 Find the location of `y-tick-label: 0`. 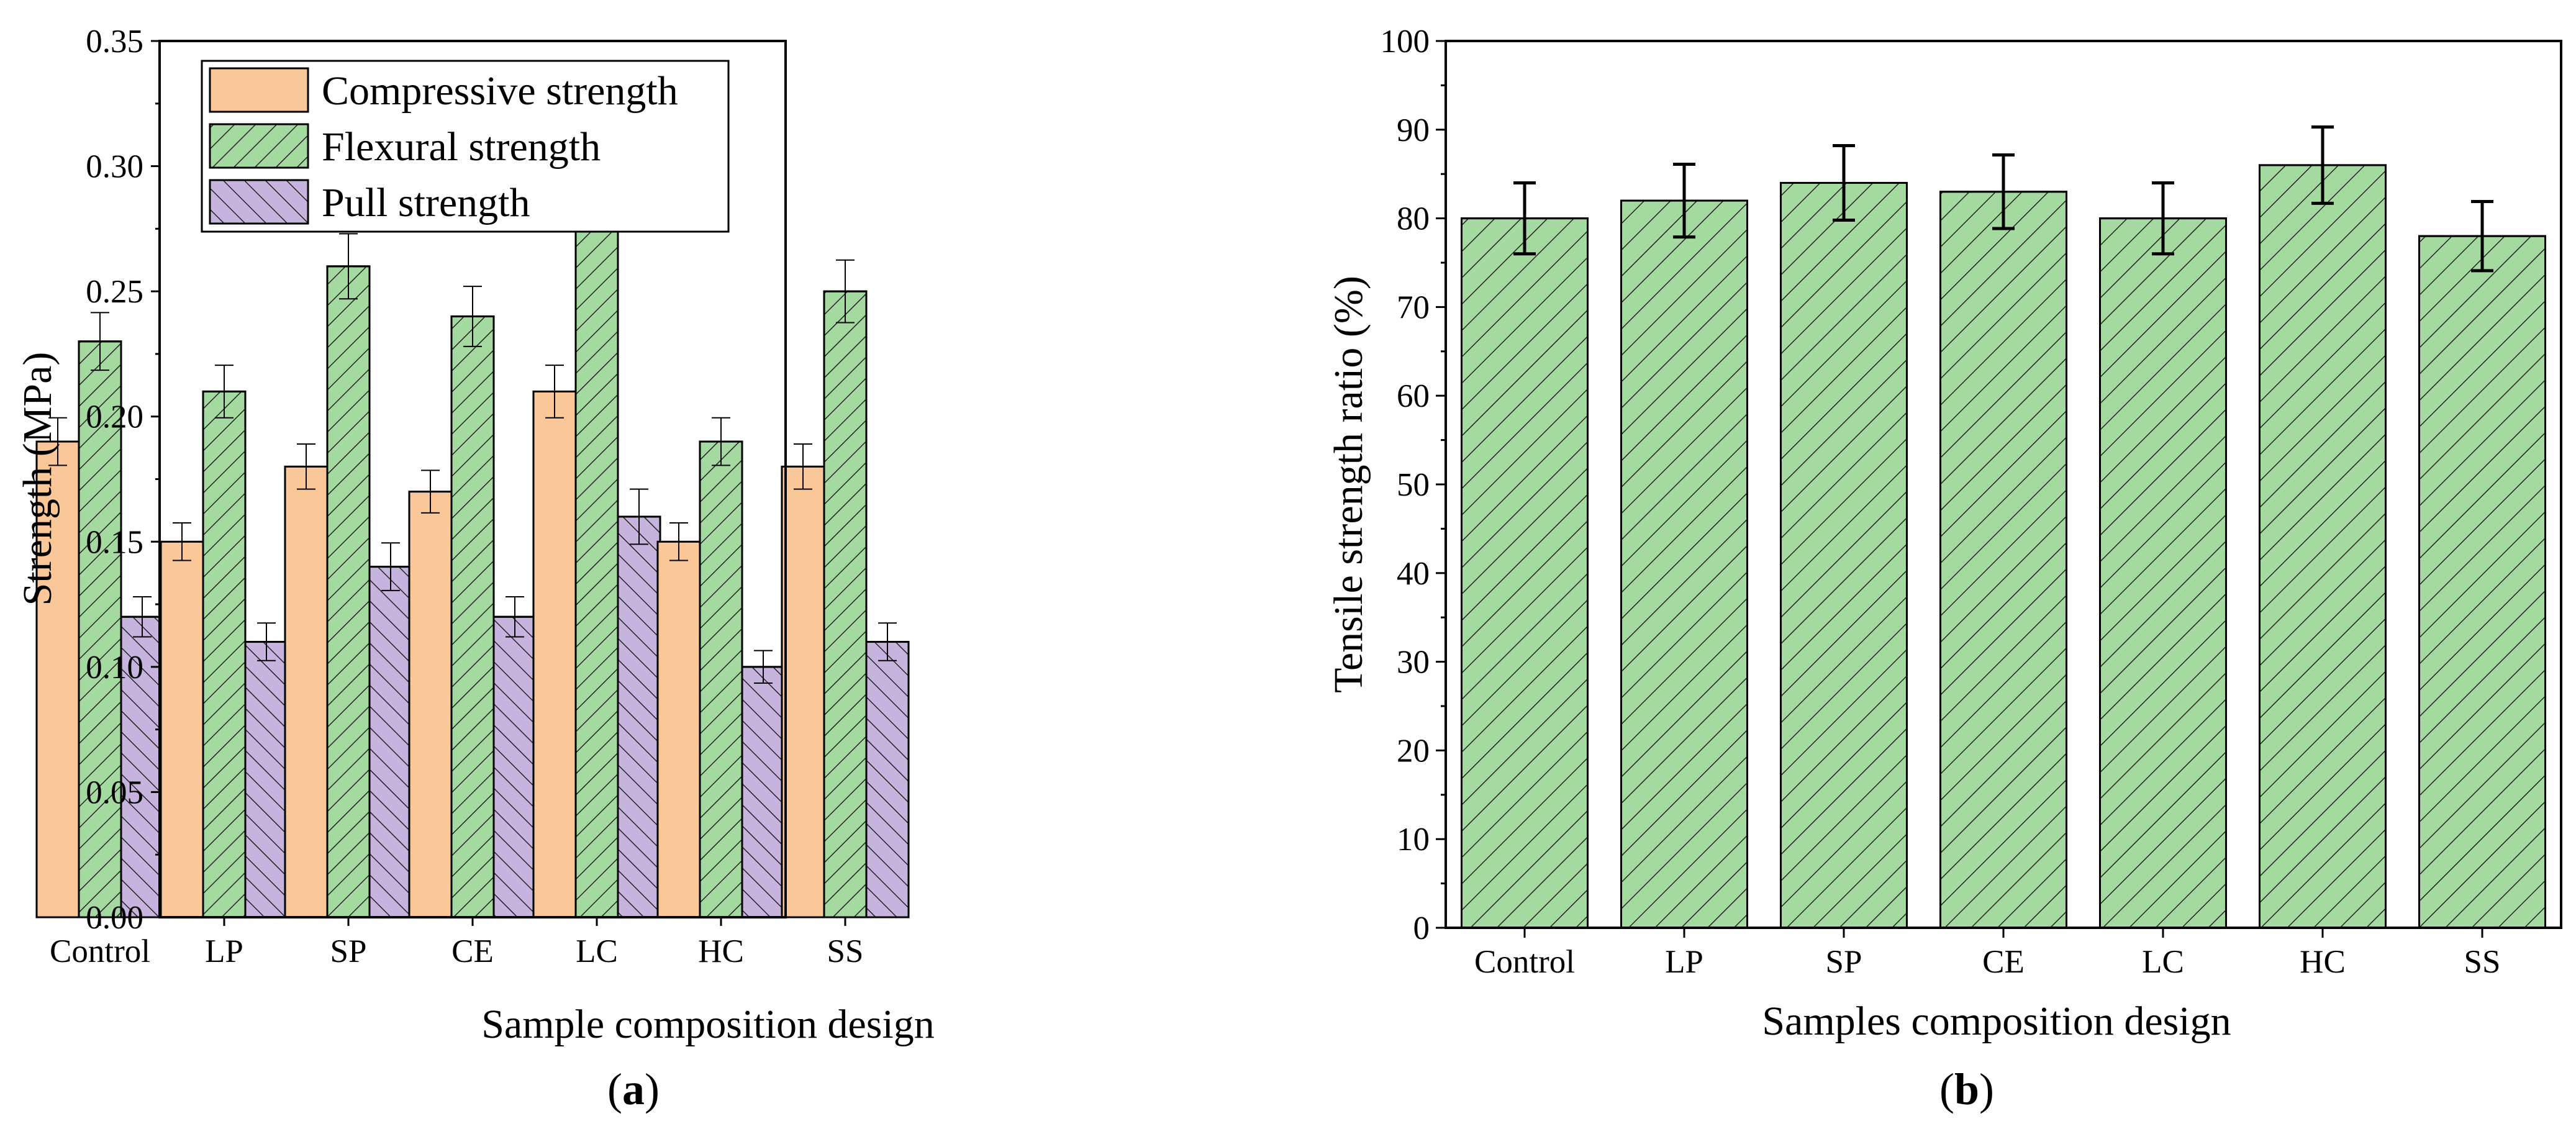

y-tick-label: 0 is located at coordinates (1421, 928).